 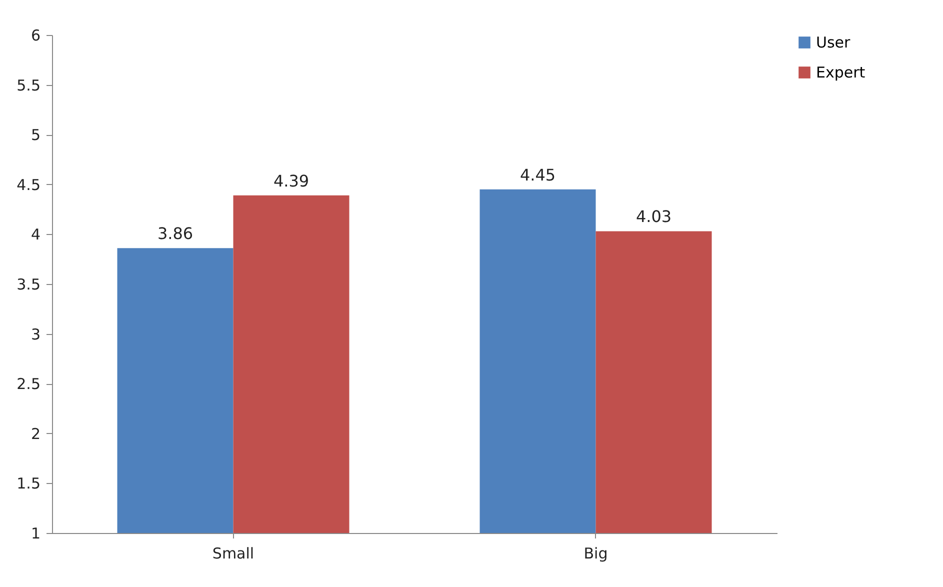 I want to click on legend-label: Expert, so click(x=841, y=73).